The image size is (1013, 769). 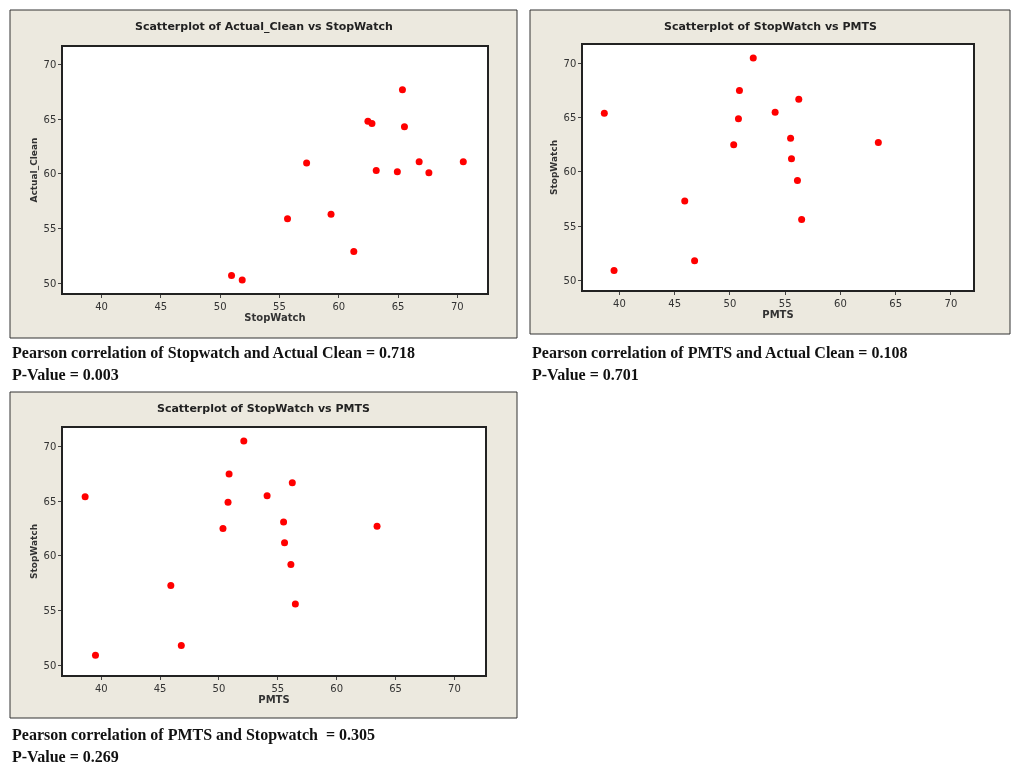 What do you see at coordinates (34, 170) in the screenshot?
I see `y-axis-title: Actual_Clean` at bounding box center [34, 170].